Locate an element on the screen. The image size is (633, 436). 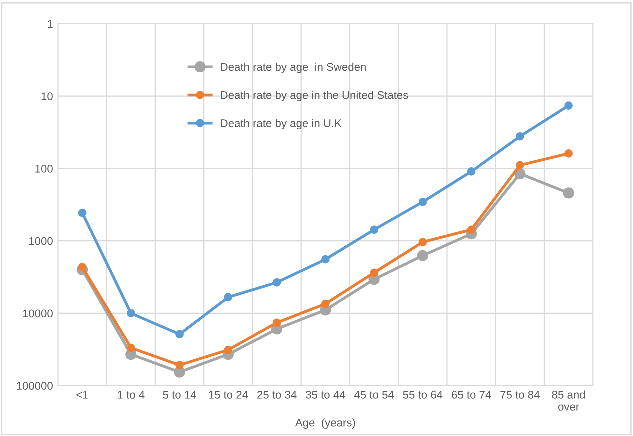
x-tick-label: 5 to 14 is located at coordinates (179, 395).